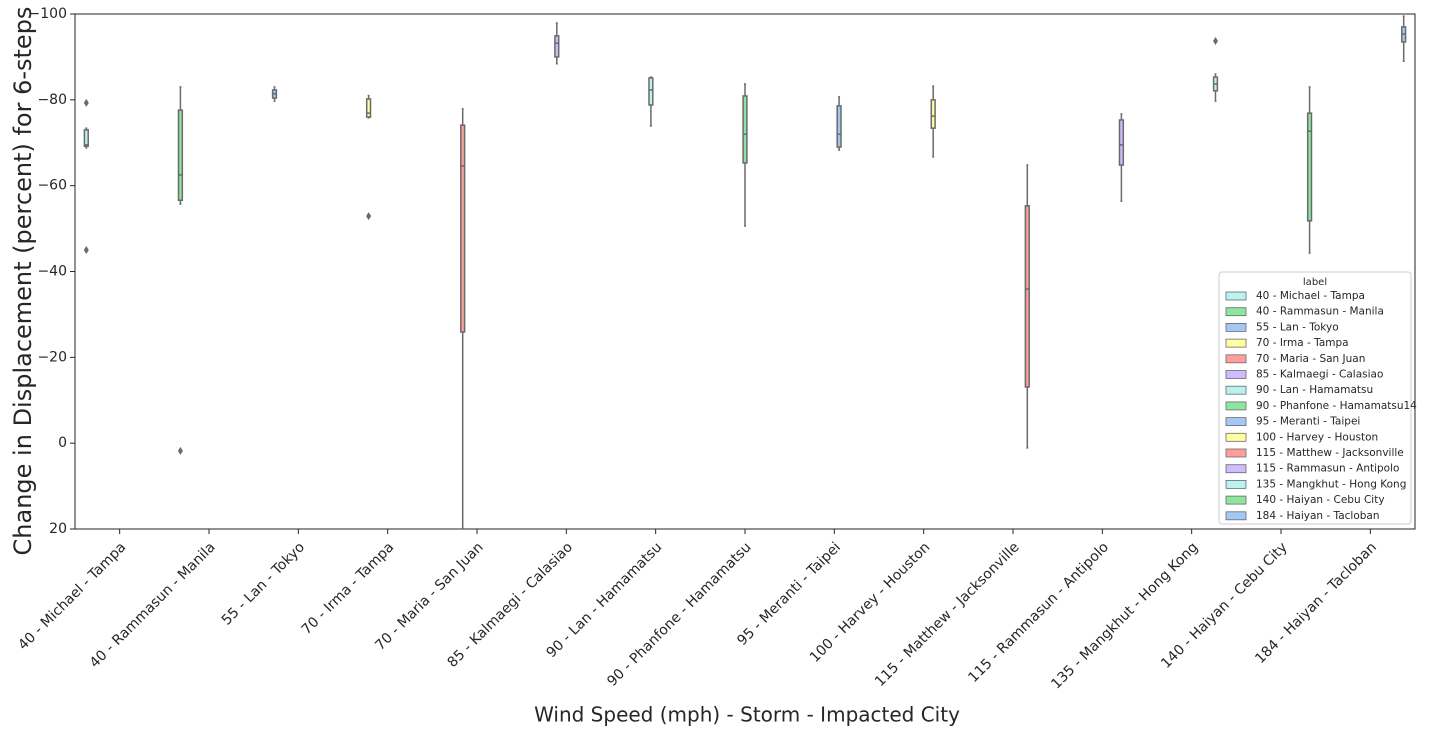  I want to click on legend-label: 55 - Lan - Tokyo, so click(1297, 327).